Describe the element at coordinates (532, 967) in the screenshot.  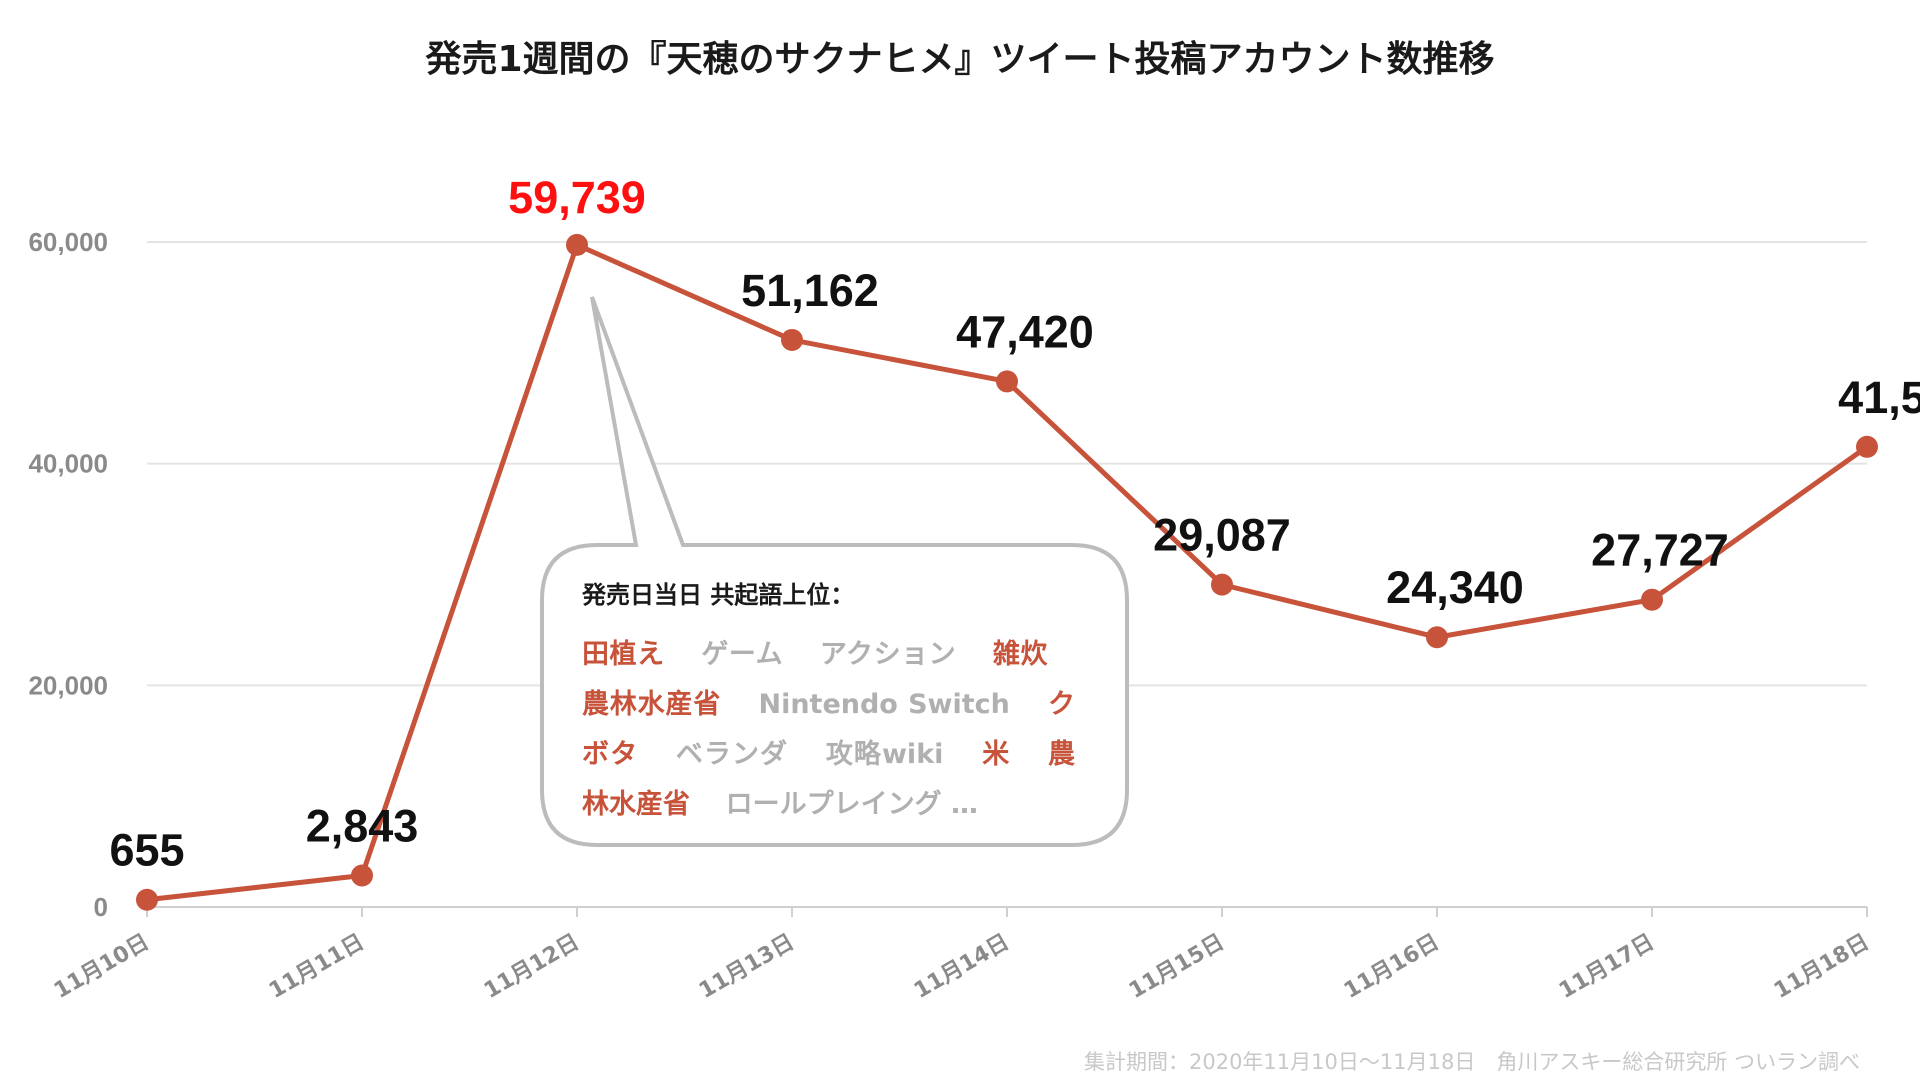
I see `x-tick-label: 11月12日` at that location.